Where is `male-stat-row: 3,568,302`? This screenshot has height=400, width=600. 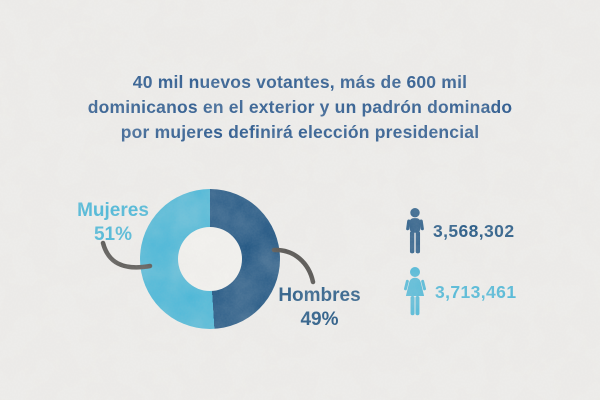 male-stat-row: 3,568,302 is located at coordinates (459, 231).